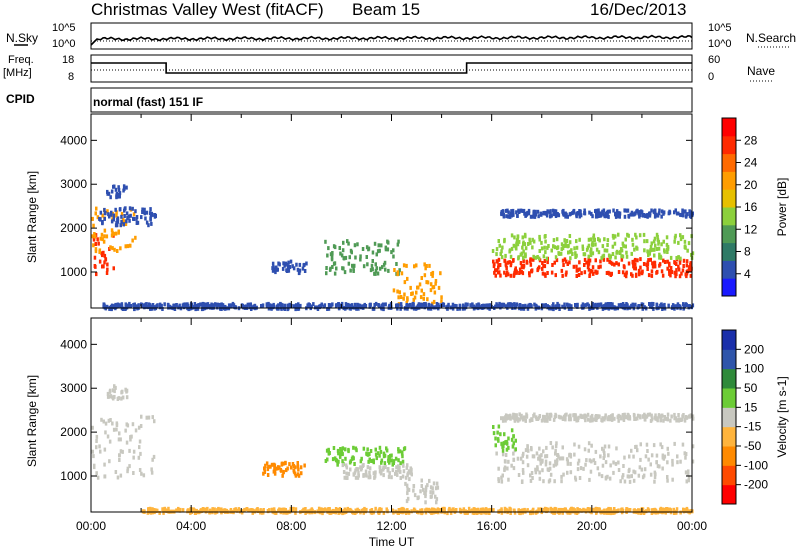 The width and height of the screenshot is (800, 554). What do you see at coordinates (286, 263) in the screenshot?
I see `power-region-4-cell` at bounding box center [286, 263].